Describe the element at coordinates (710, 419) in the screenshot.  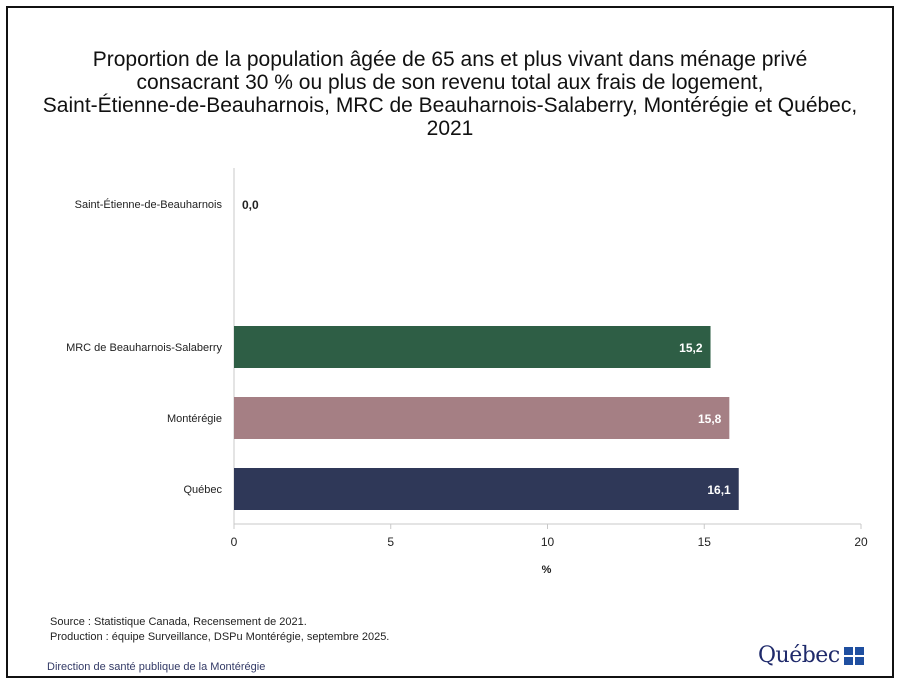
I see `data-label: 15,8` at that location.